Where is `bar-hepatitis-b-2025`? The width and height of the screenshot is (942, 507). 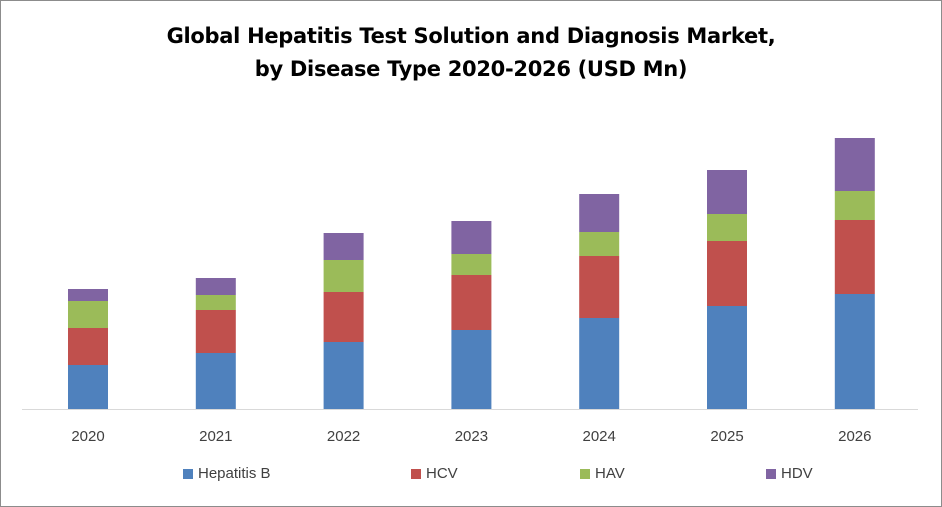
bar-hepatitis-b-2025 is located at coordinates (727, 357).